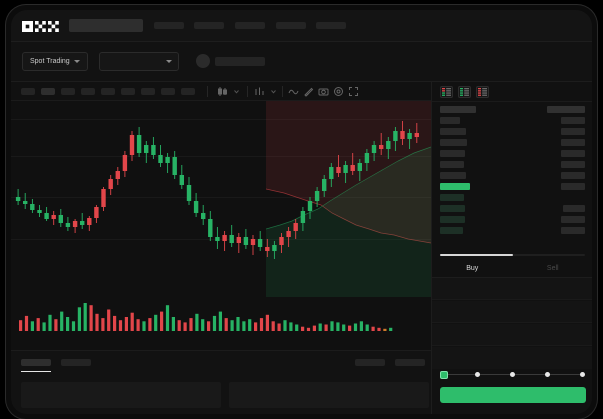  What do you see at coordinates (36, 371) in the screenshot?
I see `active-tab-underline` at bounding box center [36, 371].